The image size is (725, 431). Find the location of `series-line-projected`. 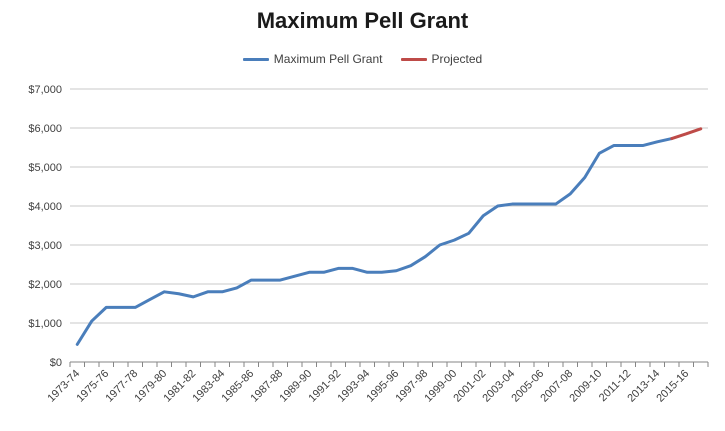

series-line-projected is located at coordinates (686, 134).